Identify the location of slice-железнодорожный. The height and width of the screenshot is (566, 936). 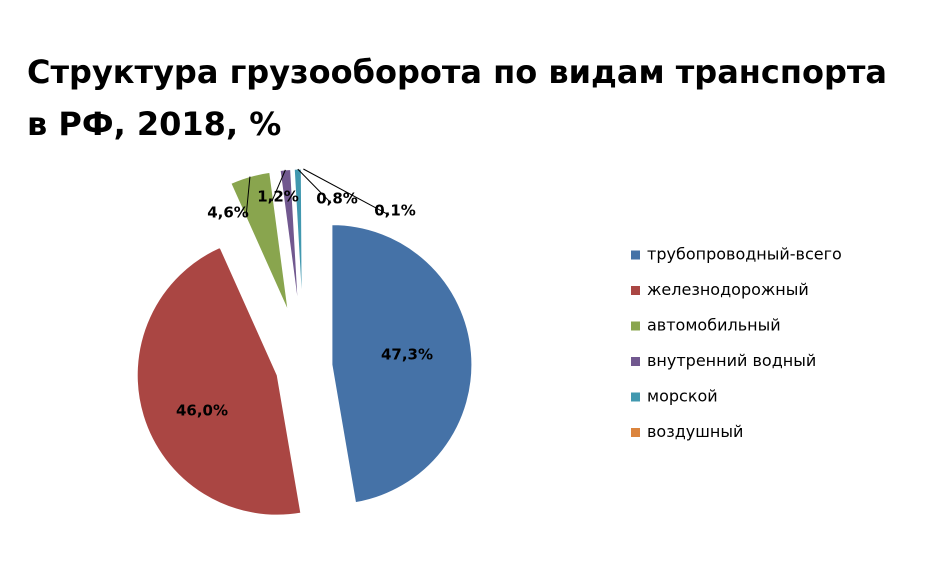
(219, 381).